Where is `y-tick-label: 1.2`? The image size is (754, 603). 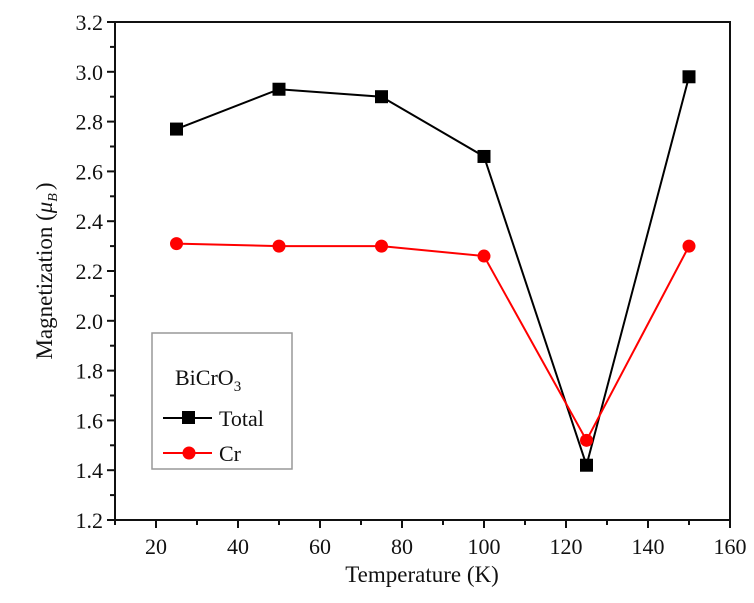 y-tick-label: 1.2 is located at coordinates (90, 520).